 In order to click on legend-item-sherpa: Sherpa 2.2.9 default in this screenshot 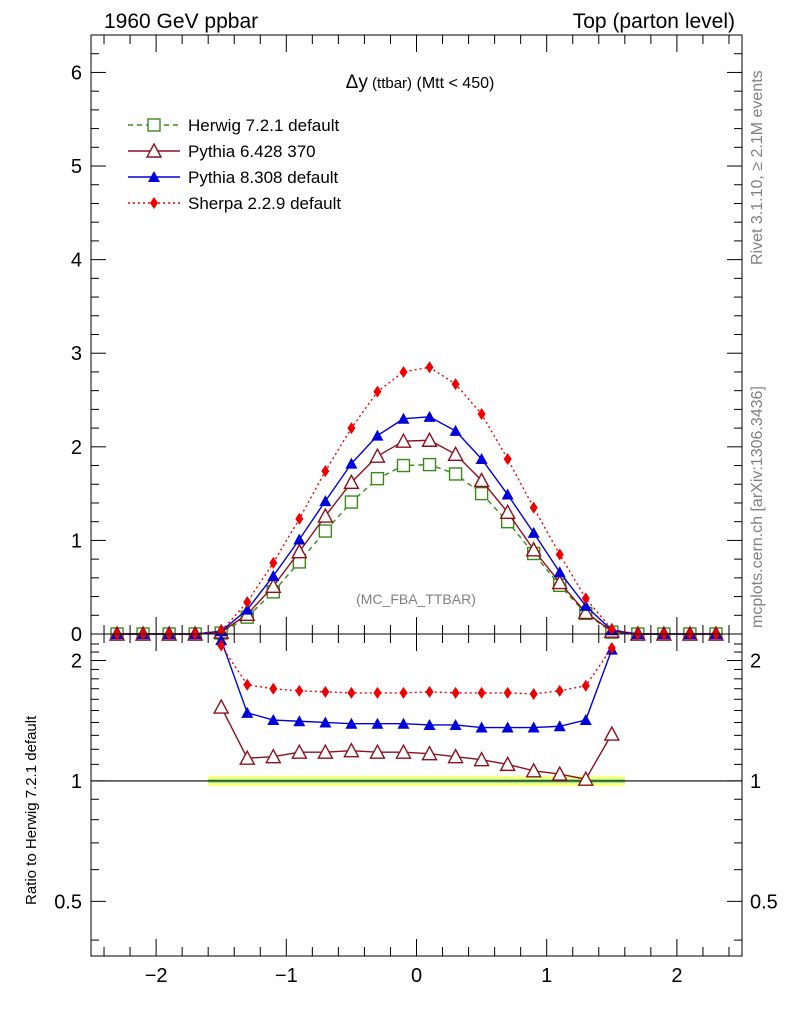, I will do `click(234, 203)`.